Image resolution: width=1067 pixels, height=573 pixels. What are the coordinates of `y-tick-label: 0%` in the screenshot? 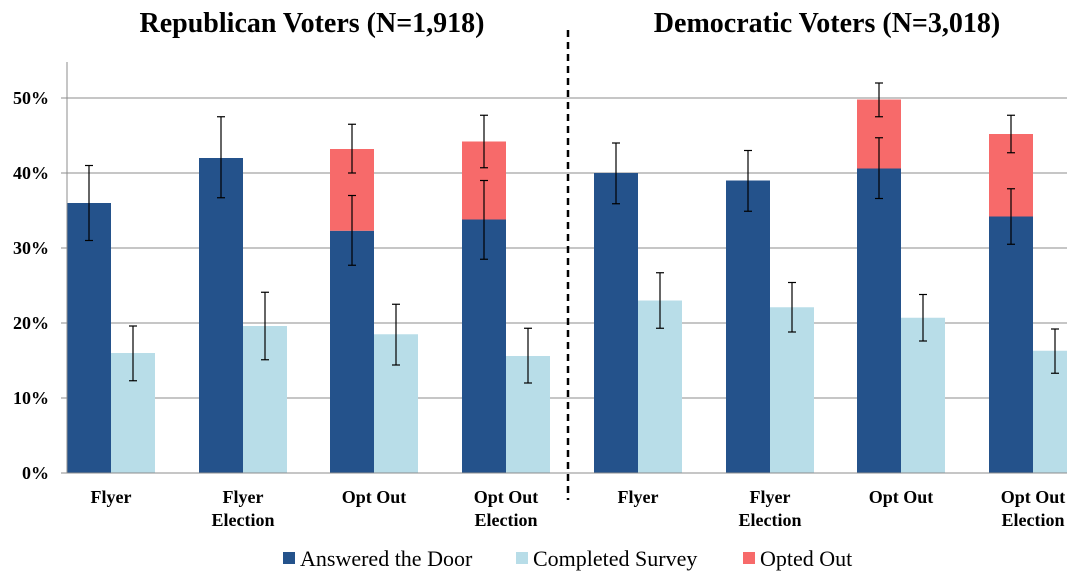 It's located at (35, 473).